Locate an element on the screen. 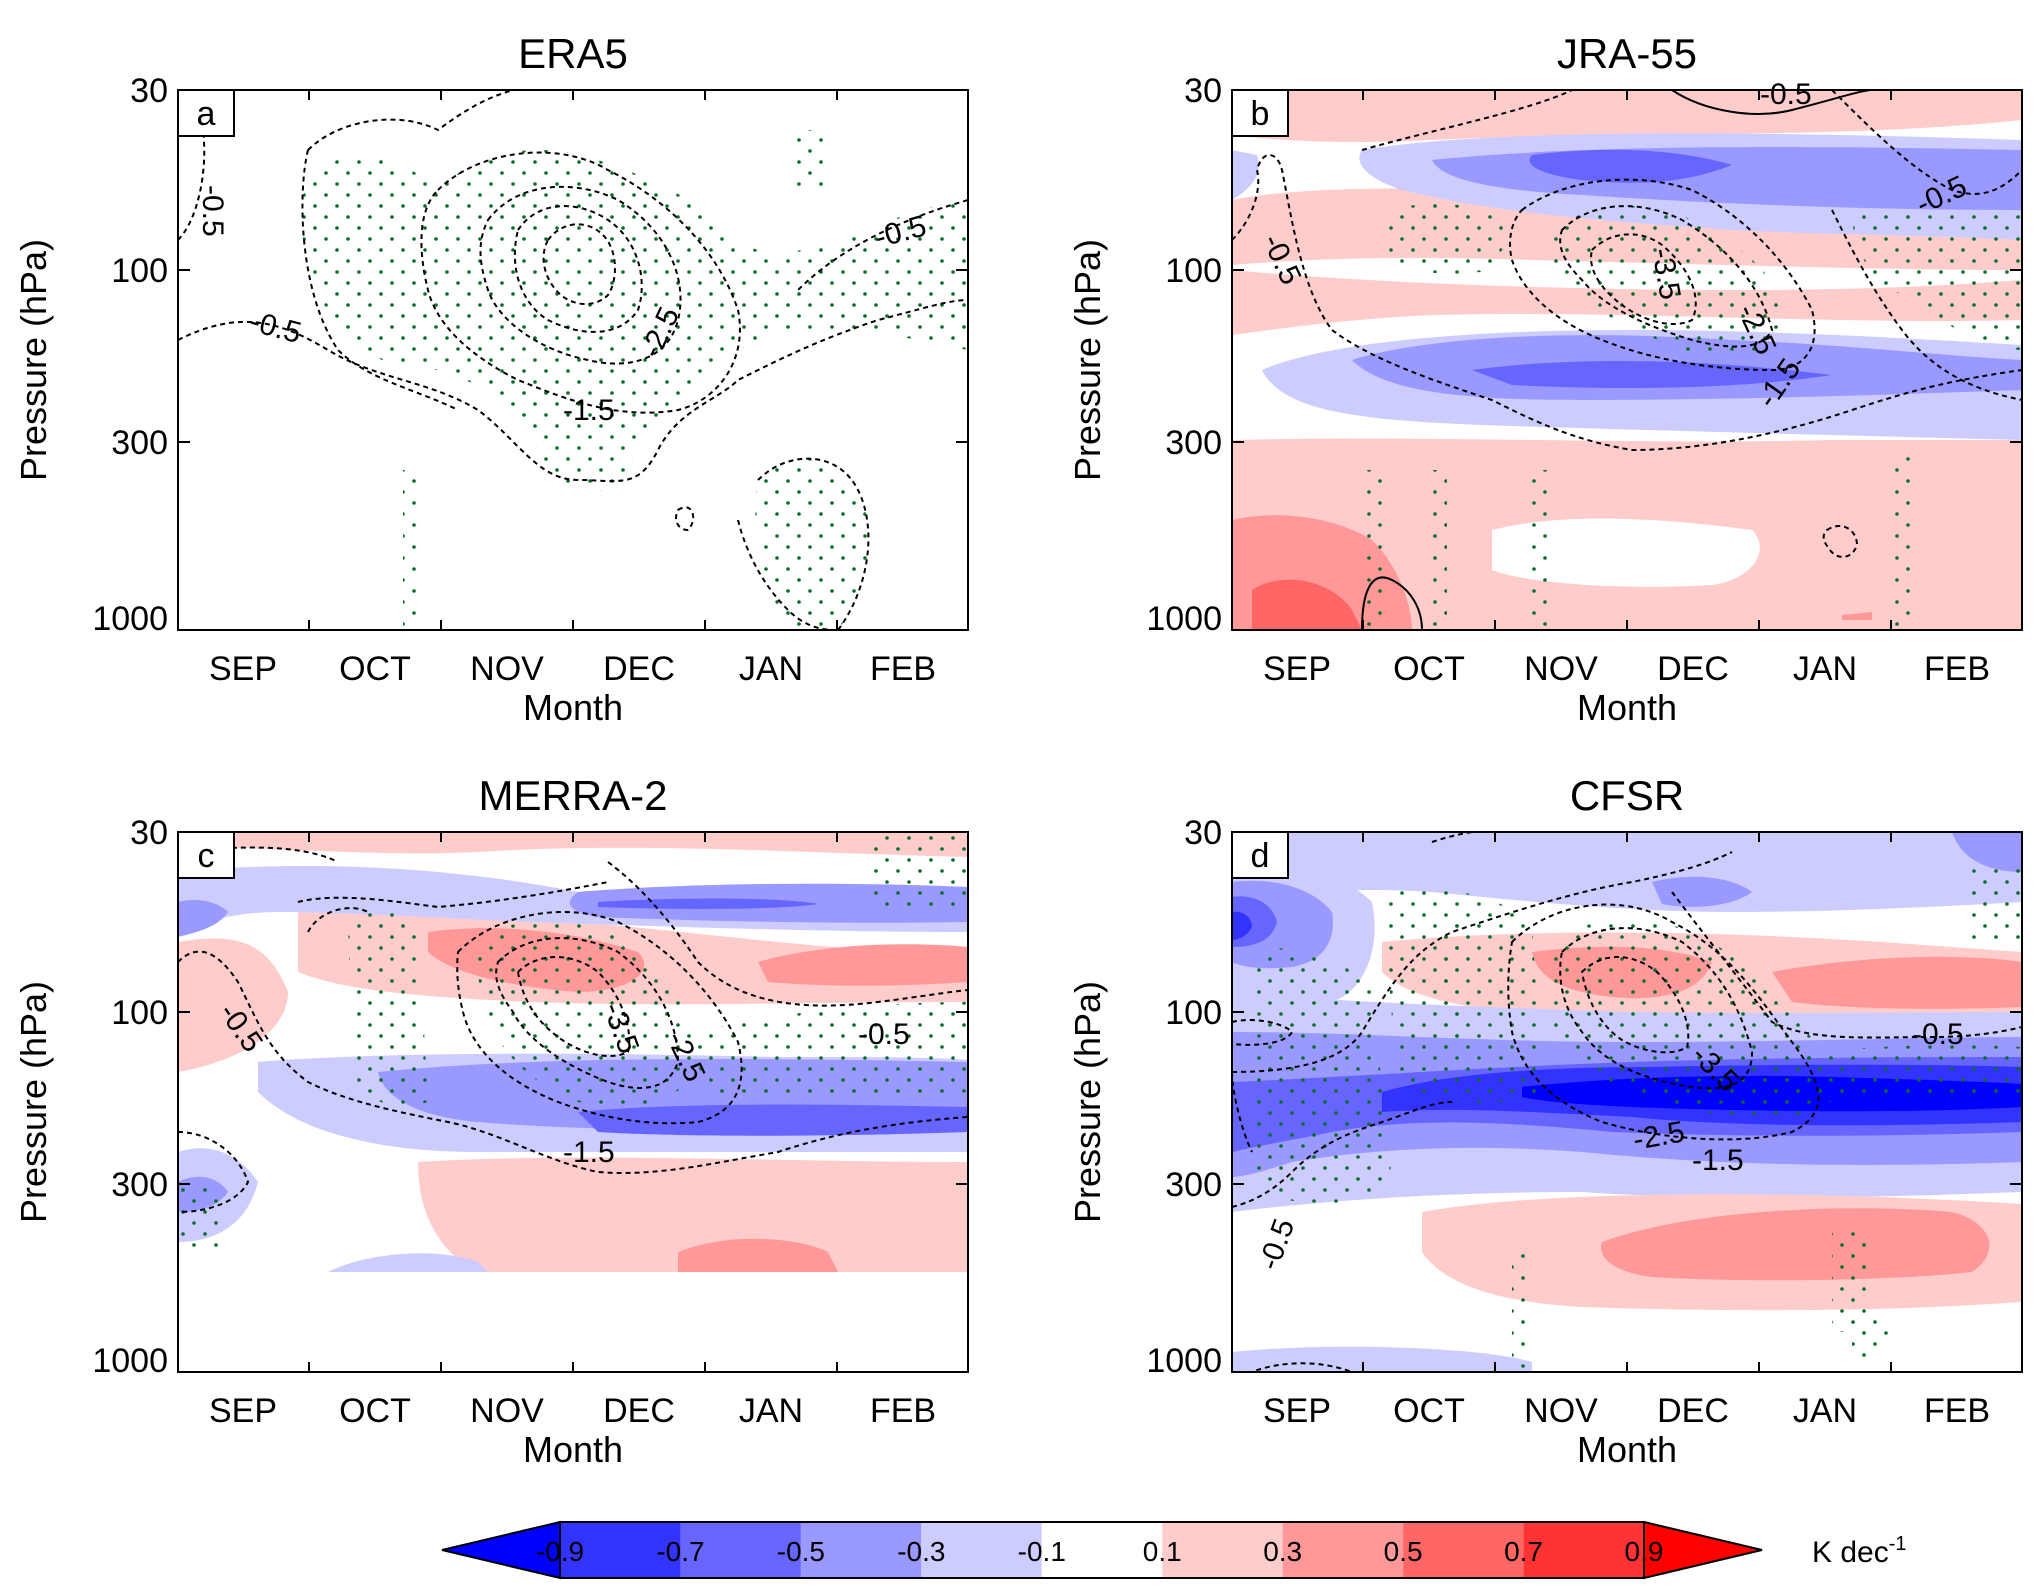  panel-a-letter: a is located at coordinates (206, 114).